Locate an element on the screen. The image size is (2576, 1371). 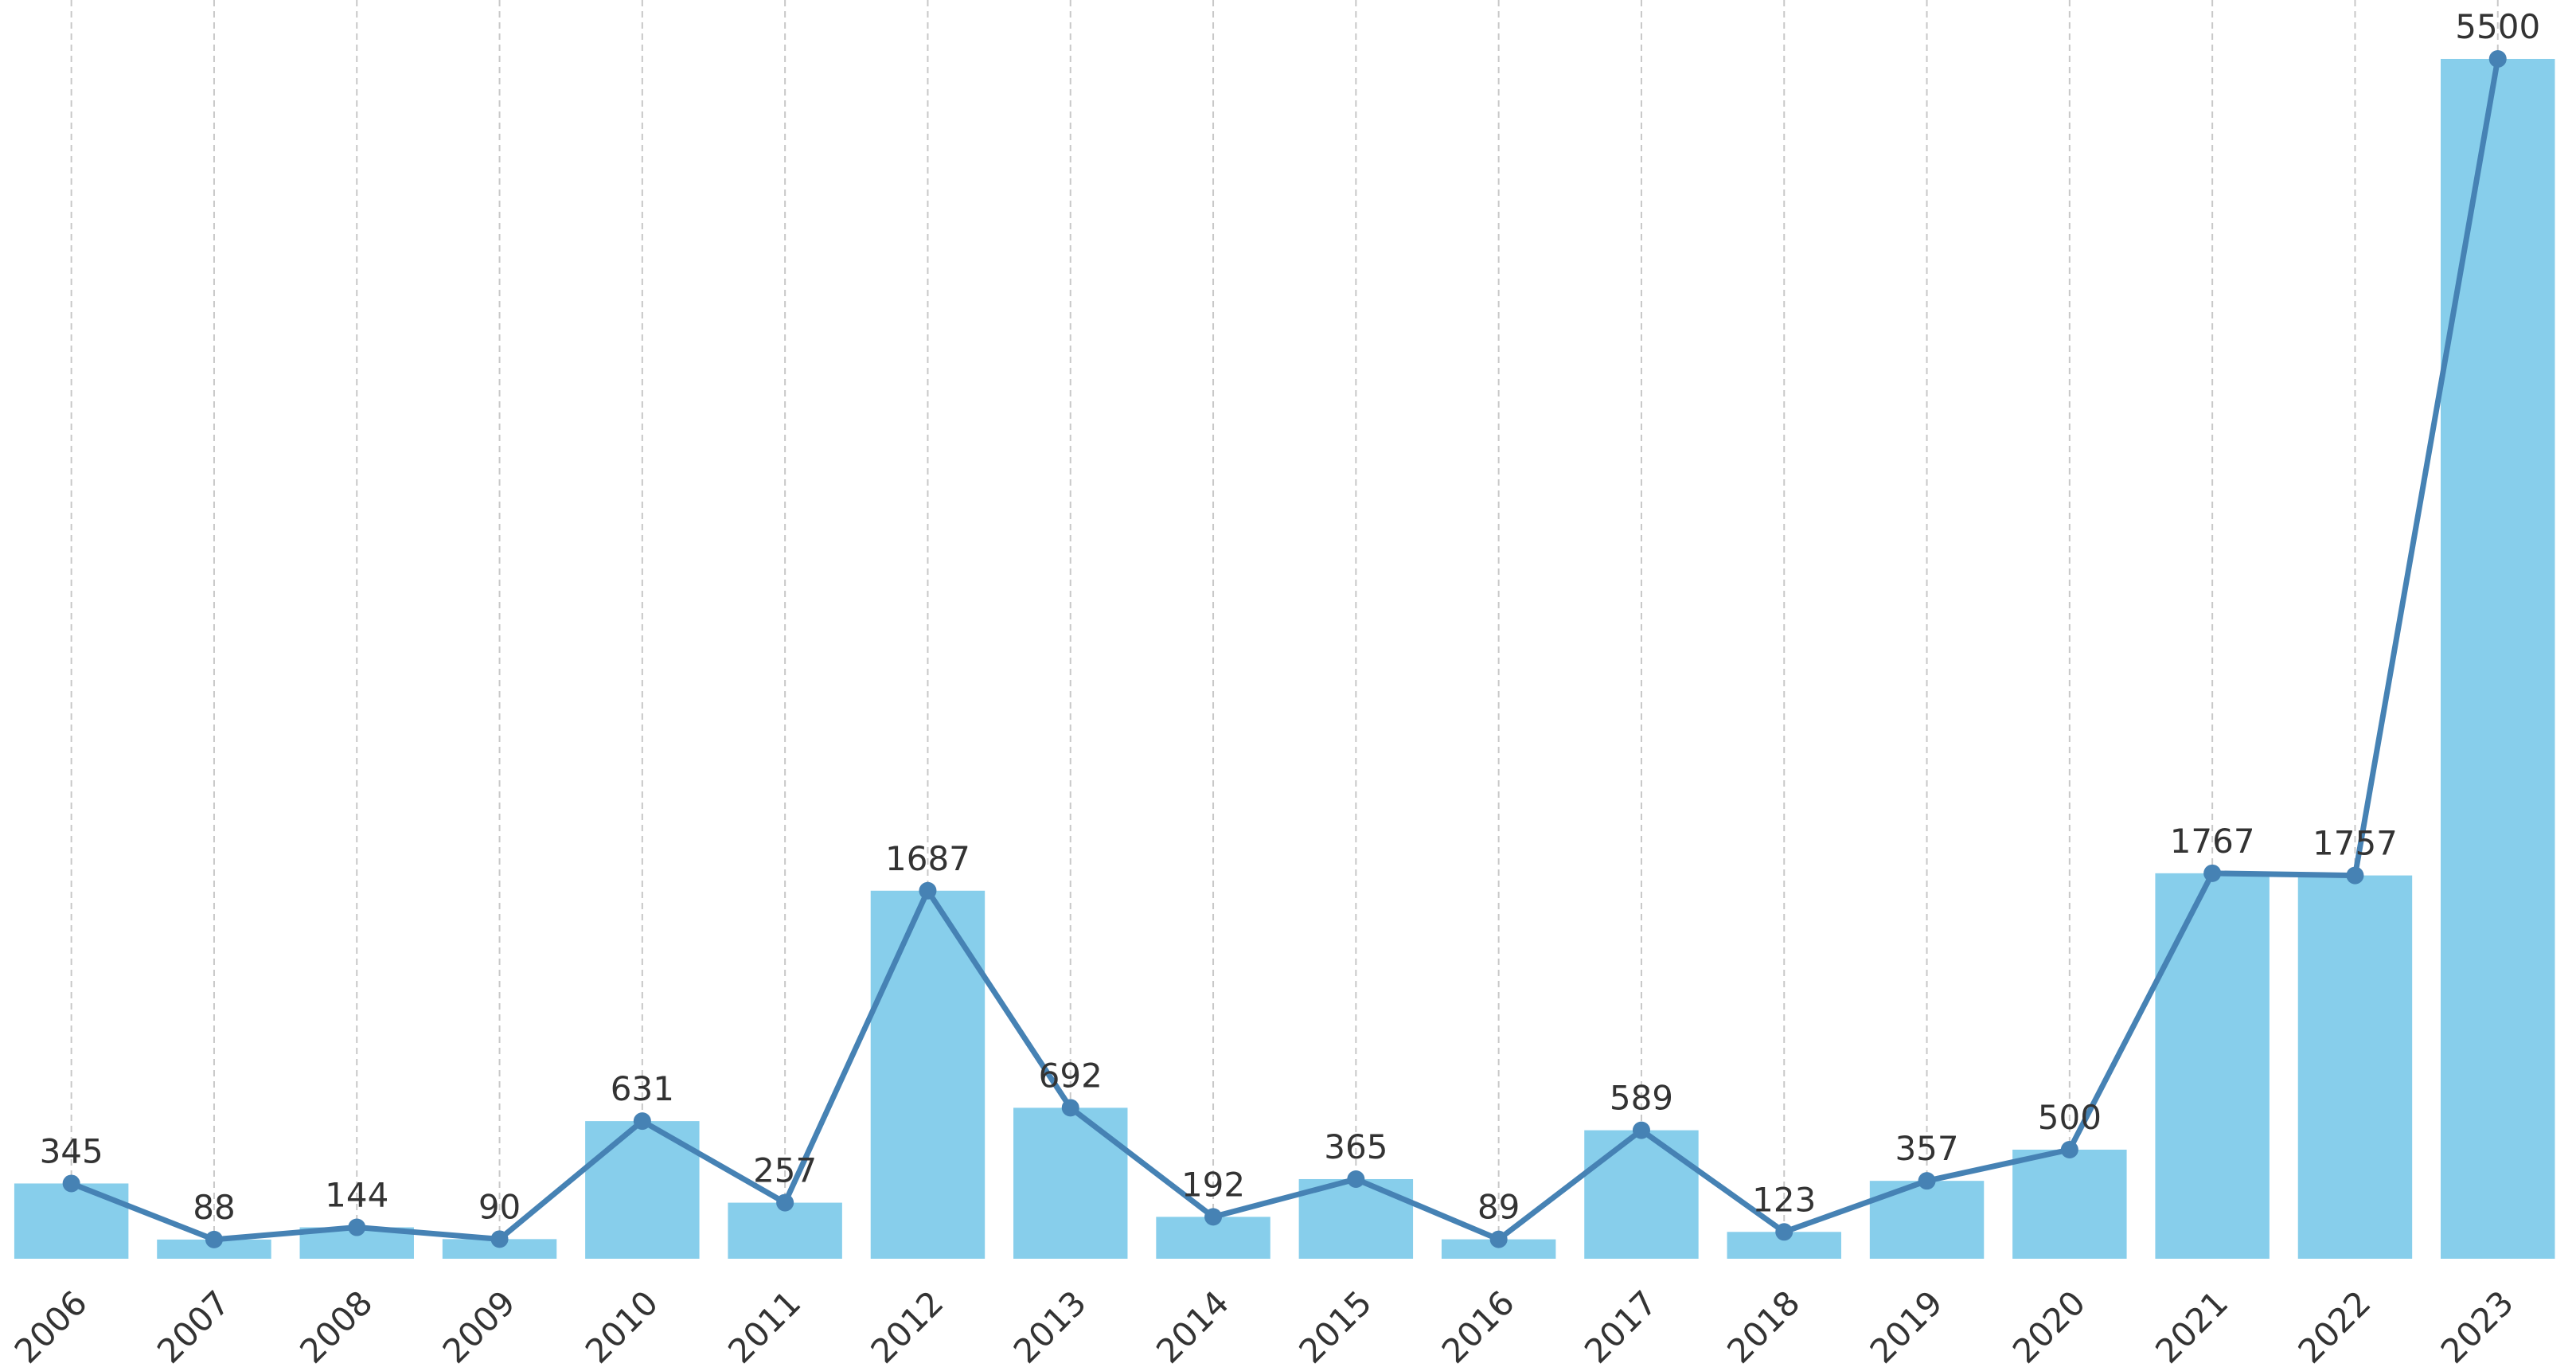
data-label: 345 is located at coordinates (71, 1150).